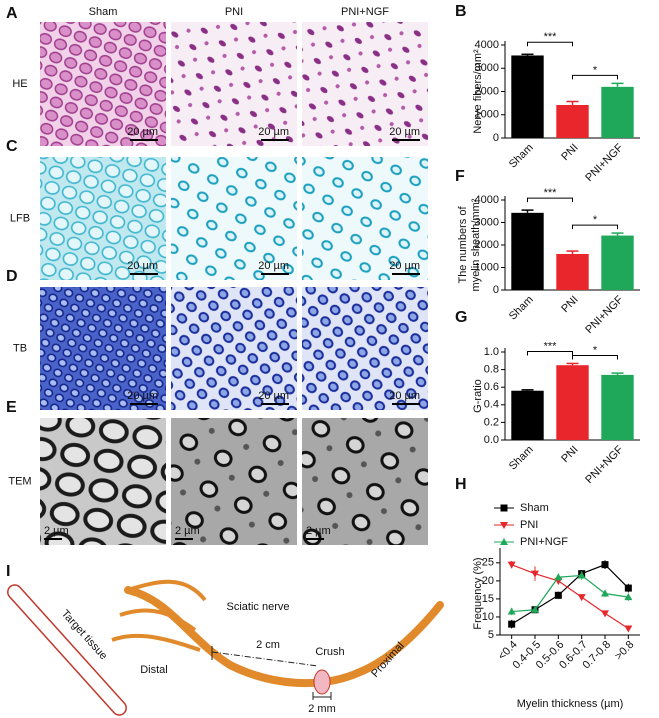  What do you see at coordinates (461, 317) in the screenshot?
I see `panel-letter: G` at bounding box center [461, 317].